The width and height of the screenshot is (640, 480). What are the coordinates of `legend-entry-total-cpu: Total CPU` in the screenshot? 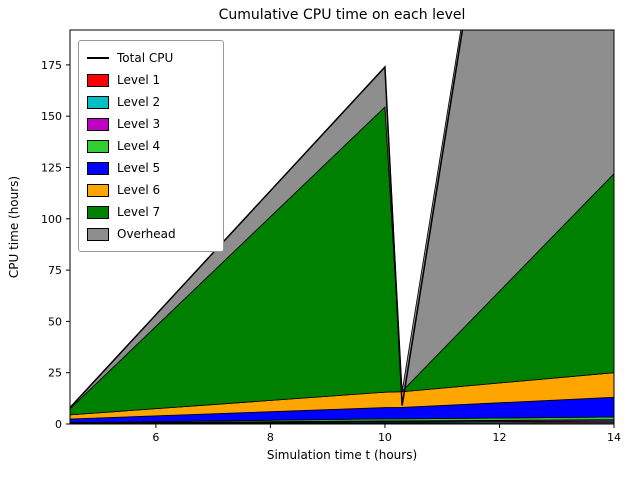 It's located at (151, 58).